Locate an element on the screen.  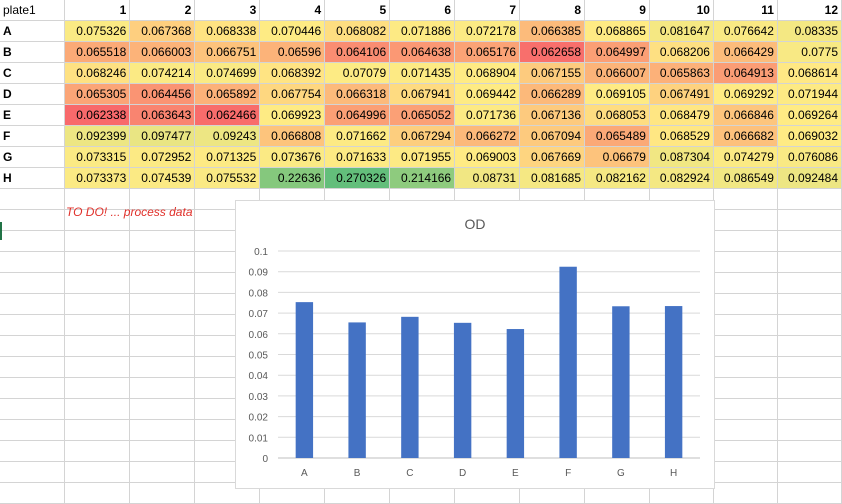
data-cell: 0.082924 is located at coordinates (681, 178).